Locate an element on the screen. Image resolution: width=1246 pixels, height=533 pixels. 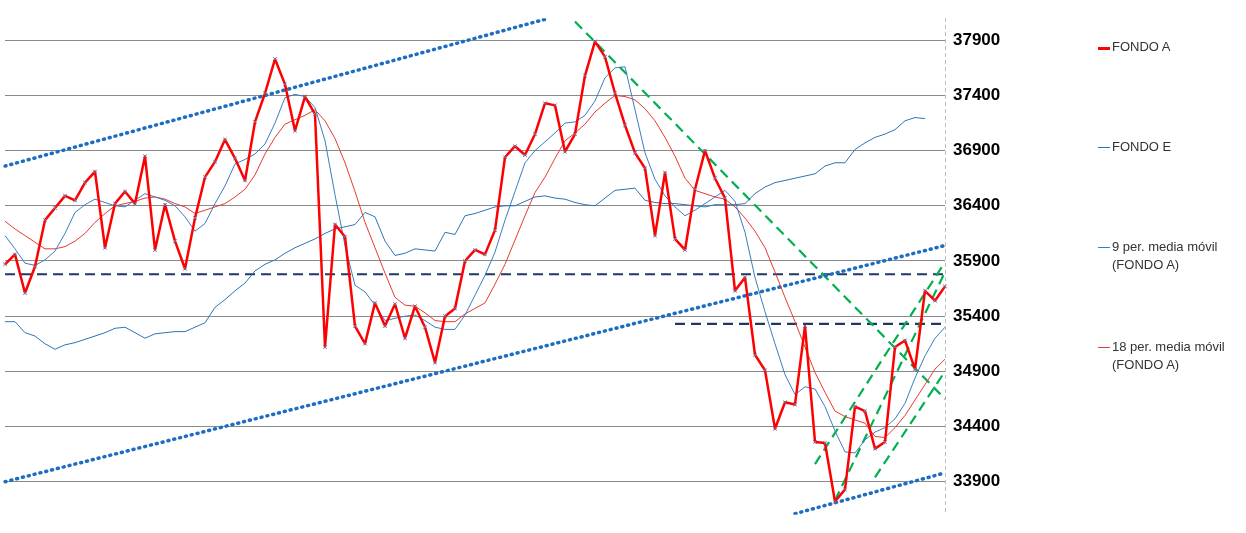
legend-label: 18 per. media móvil (FONDO A) is located at coordinates (1169, 356).